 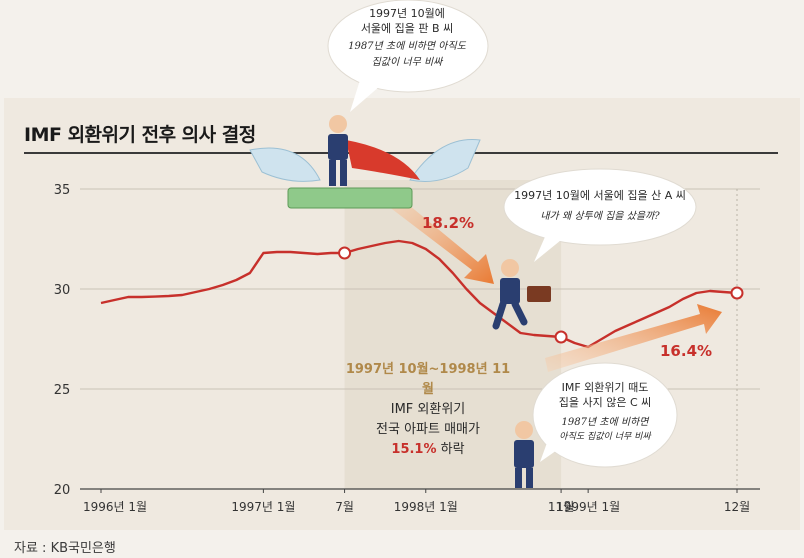 I want to click on period-suffix: 하락, so click(x=452, y=449).